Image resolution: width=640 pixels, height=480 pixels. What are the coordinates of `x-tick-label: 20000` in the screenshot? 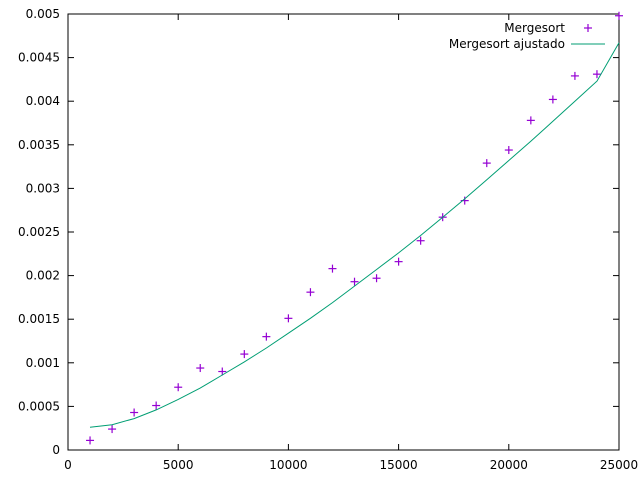 It's located at (509, 465).